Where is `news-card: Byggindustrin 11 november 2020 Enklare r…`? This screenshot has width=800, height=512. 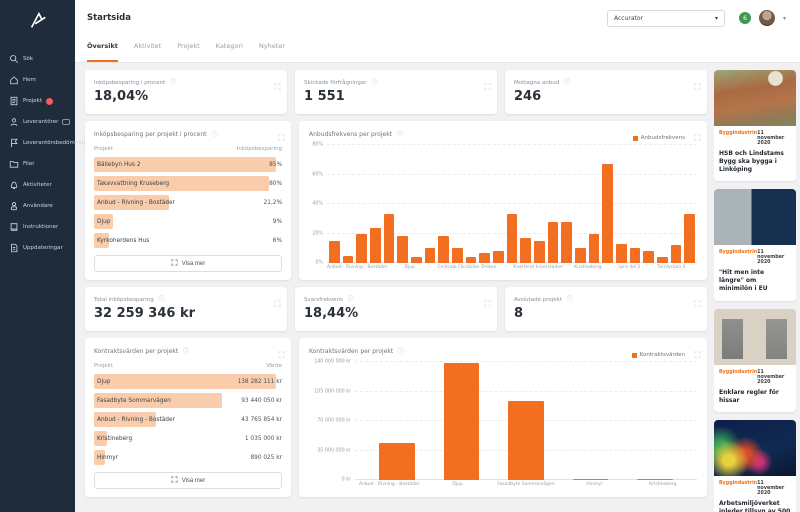
news-card: Byggindustrin 11 november 2020 Enklare r… is located at coordinates (755, 360).